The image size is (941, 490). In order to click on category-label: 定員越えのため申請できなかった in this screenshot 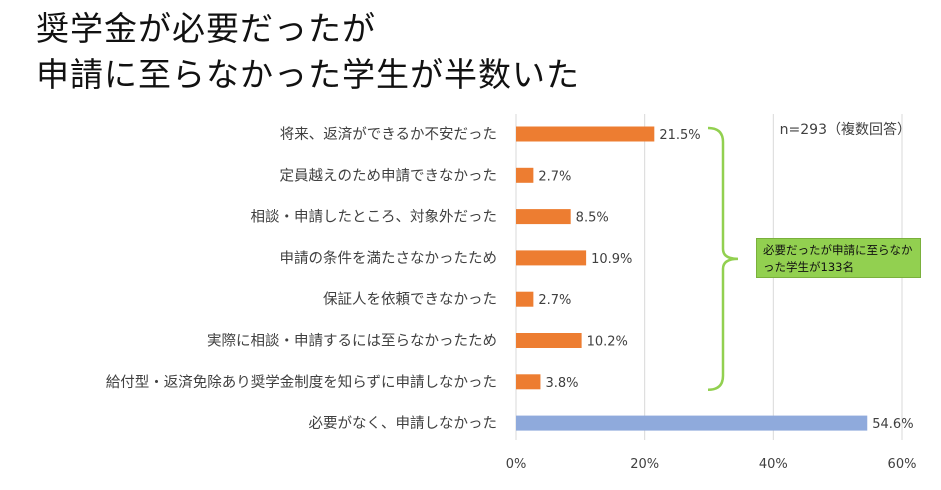, I will do `click(389, 175)`.